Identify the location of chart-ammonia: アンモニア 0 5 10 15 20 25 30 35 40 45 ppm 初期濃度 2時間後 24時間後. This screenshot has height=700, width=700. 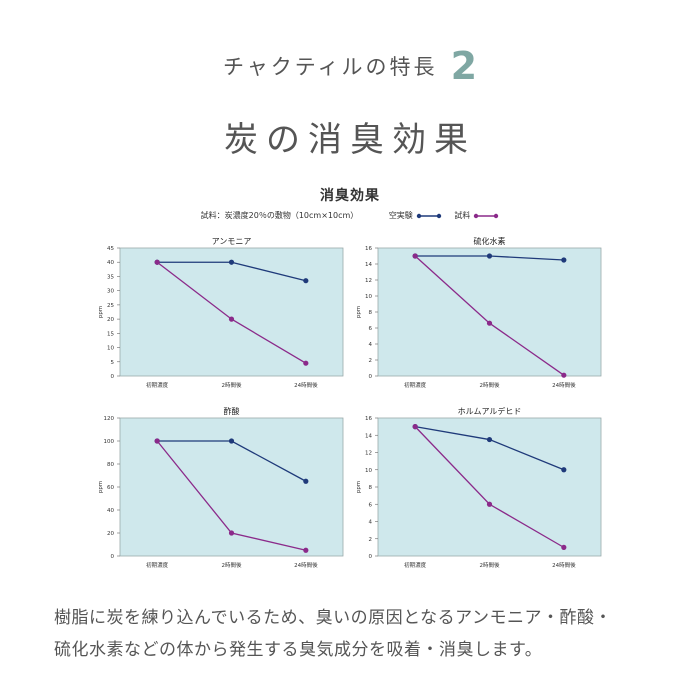
(221, 313).